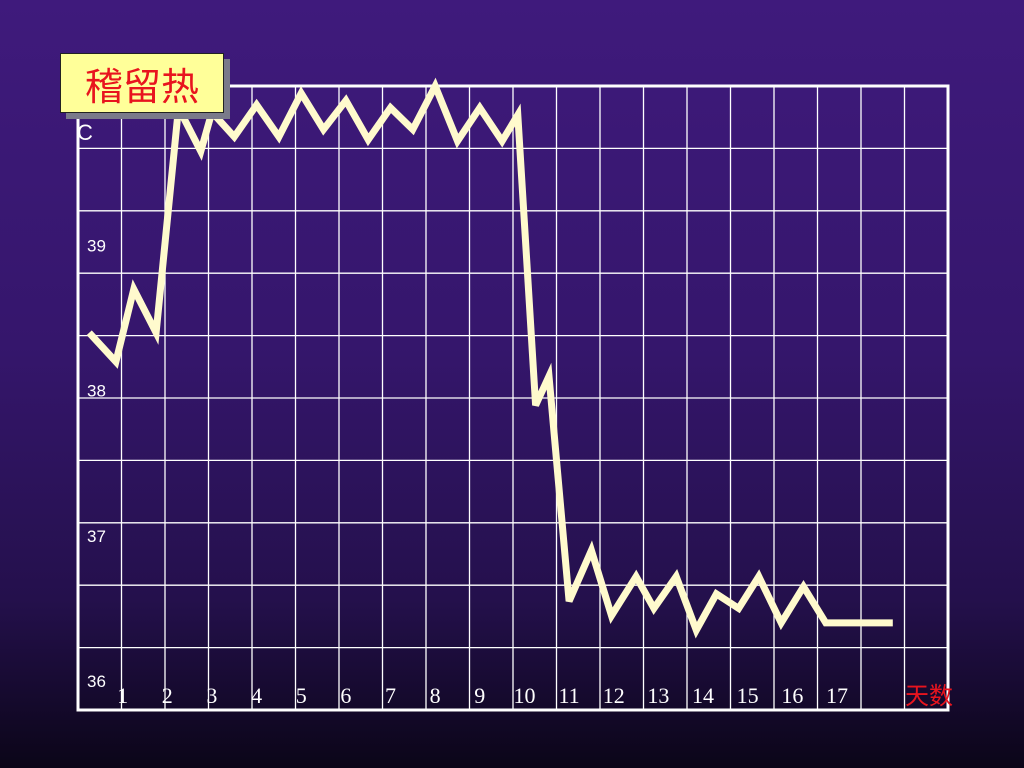 This screenshot has height=768, width=1024. What do you see at coordinates (301, 695) in the screenshot?
I see `x-tick-label: 5` at bounding box center [301, 695].